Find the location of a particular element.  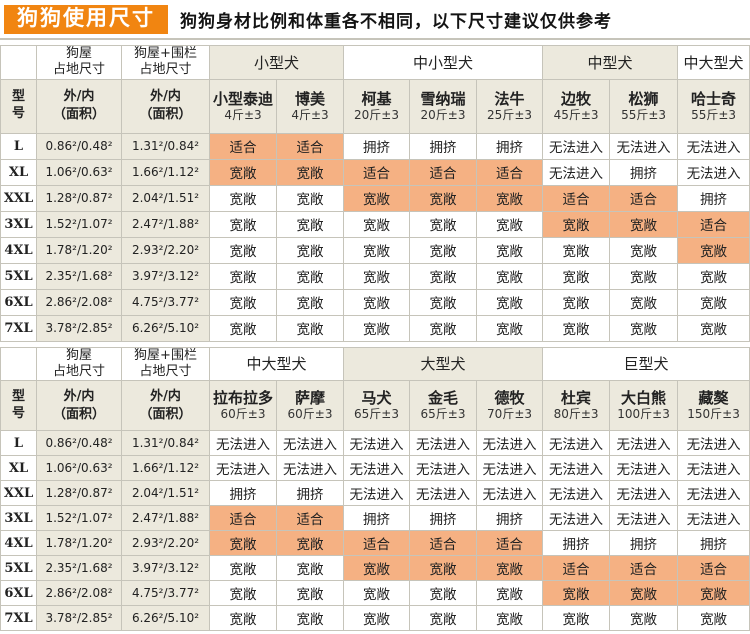

fence-size-cell: 1.66²/1.12² is located at coordinates (165, 468).